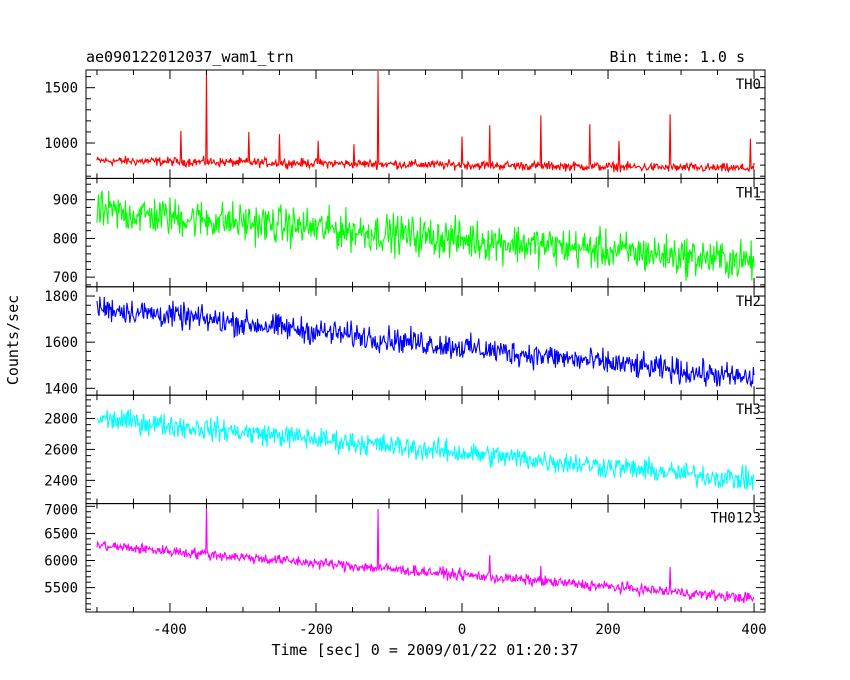  Describe the element at coordinates (316, 630) in the screenshot. I see `x-tick-label: -200` at that location.